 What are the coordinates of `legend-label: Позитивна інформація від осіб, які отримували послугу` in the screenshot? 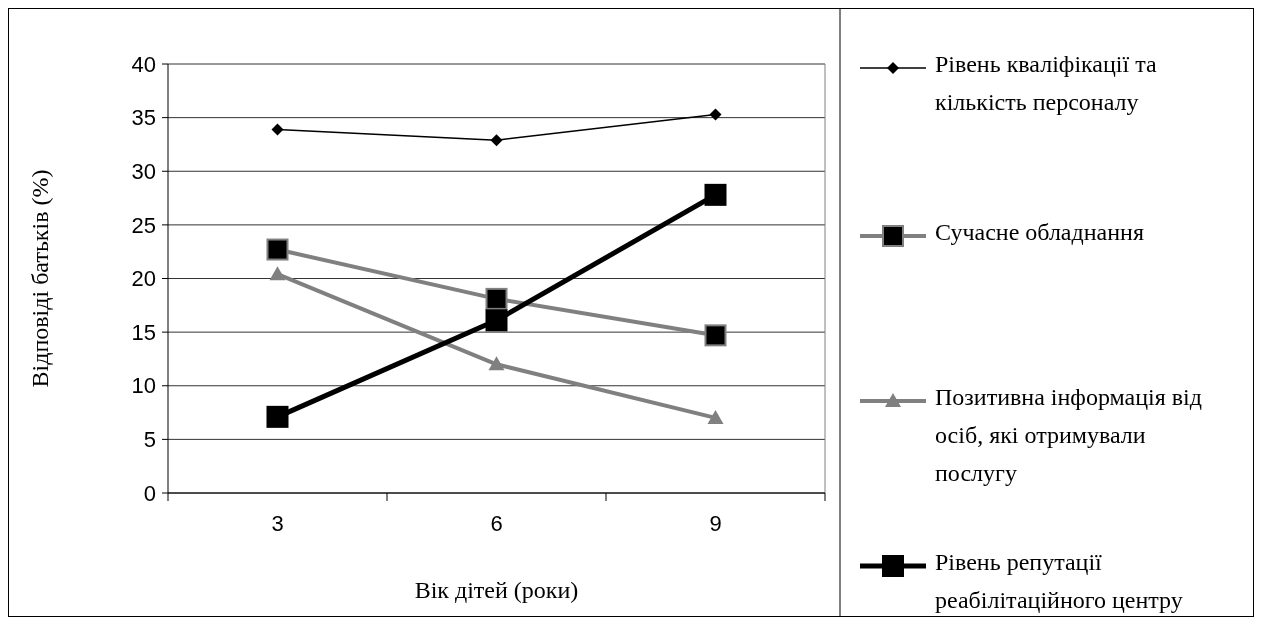 It's located at (1068, 434).